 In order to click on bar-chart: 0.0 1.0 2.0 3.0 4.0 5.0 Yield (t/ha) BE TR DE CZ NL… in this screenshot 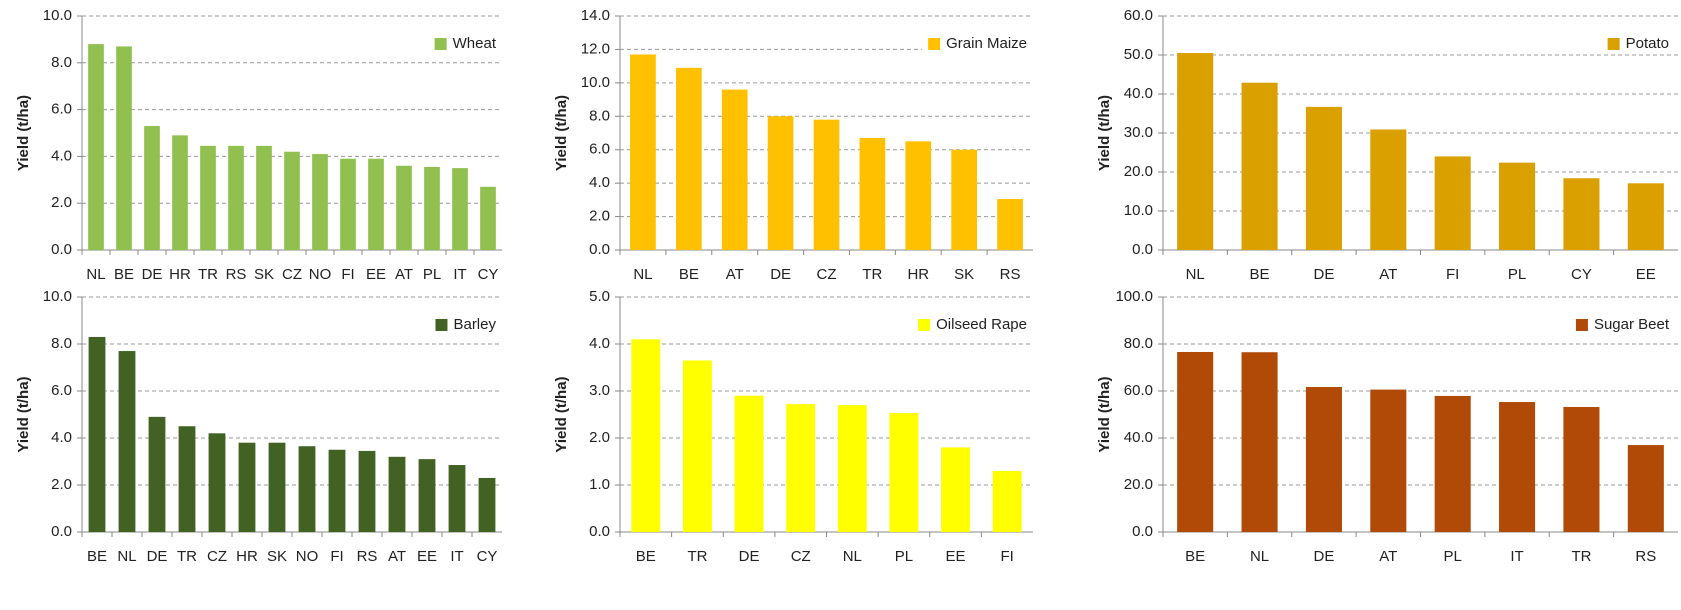, I will do `click(793, 426)`.